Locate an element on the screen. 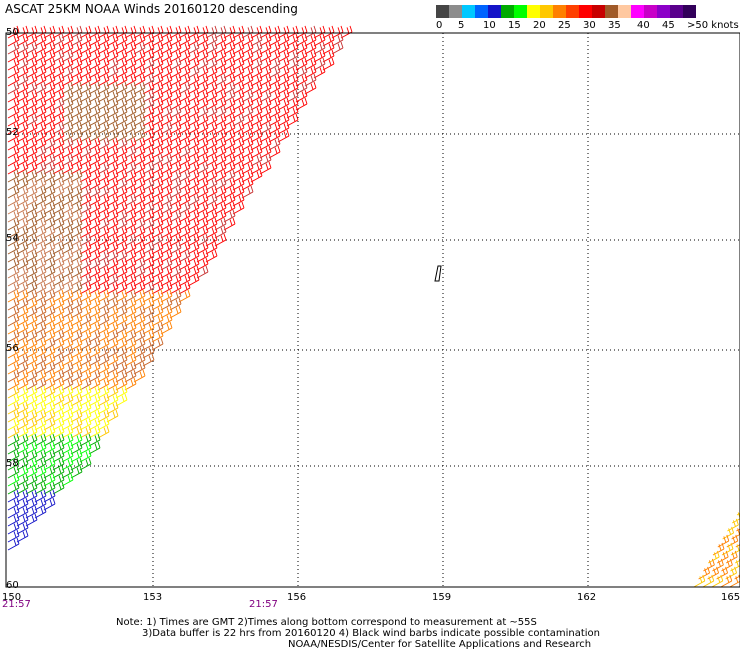 The image size is (740, 650). lon-label: 165 is located at coordinates (730, 597).